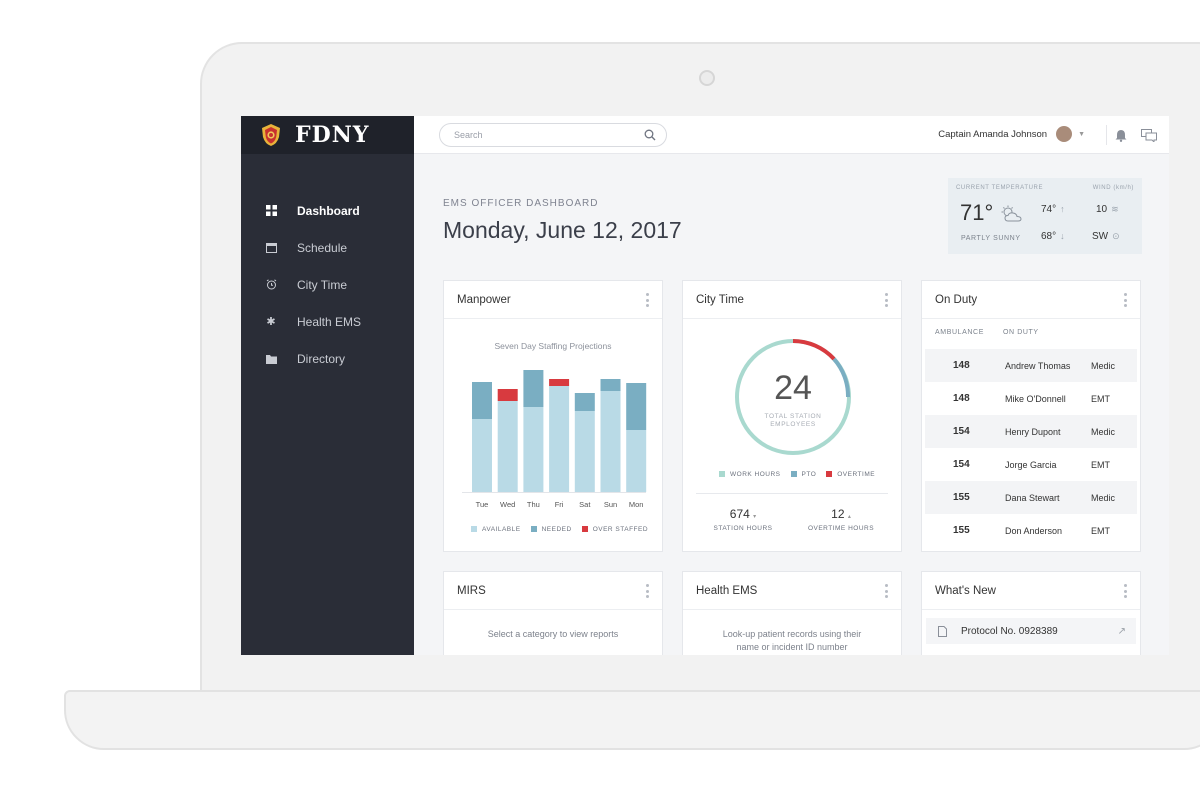 This screenshot has width=1200, height=800. I want to click on asterisk-icon: ✱, so click(271, 322).